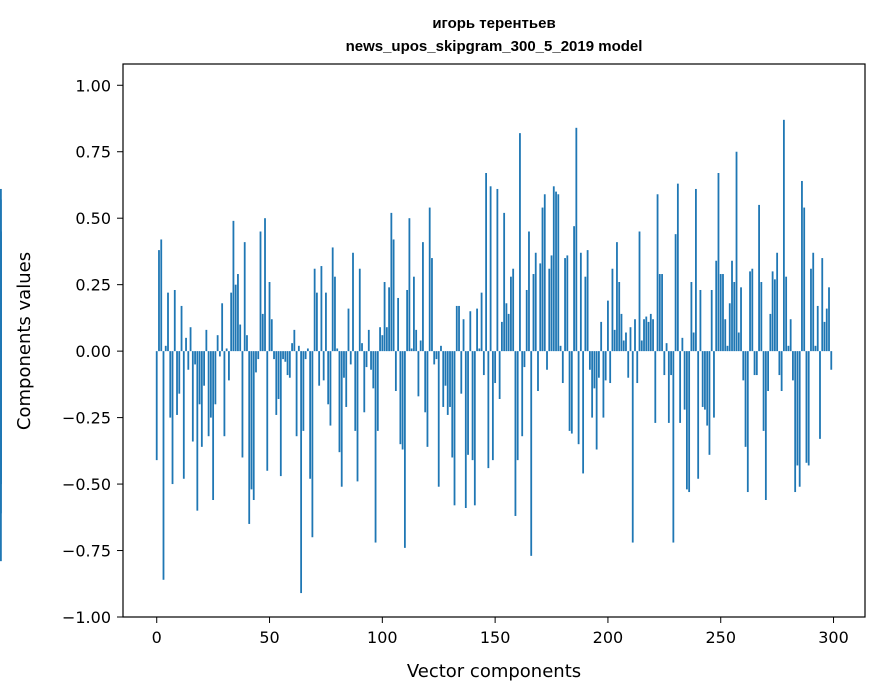  Describe the element at coordinates (500, 632) in the screenshot. I see `x-axis: 0 50 100 150 200 250 300` at that location.